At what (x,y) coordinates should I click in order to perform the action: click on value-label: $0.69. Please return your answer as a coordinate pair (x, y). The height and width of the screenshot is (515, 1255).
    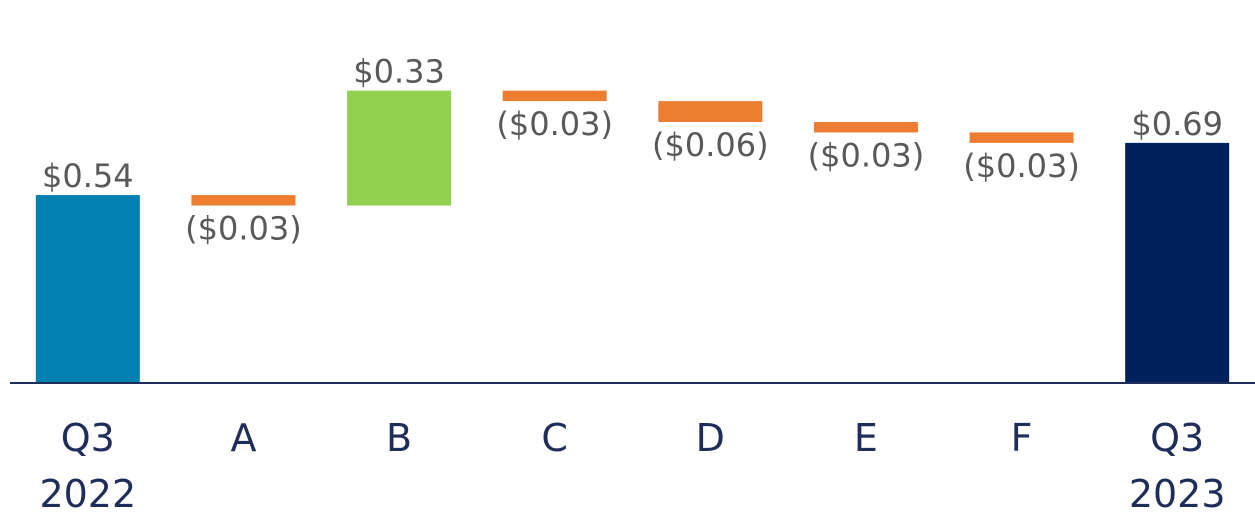
    Looking at the image, I should click on (1177, 124).